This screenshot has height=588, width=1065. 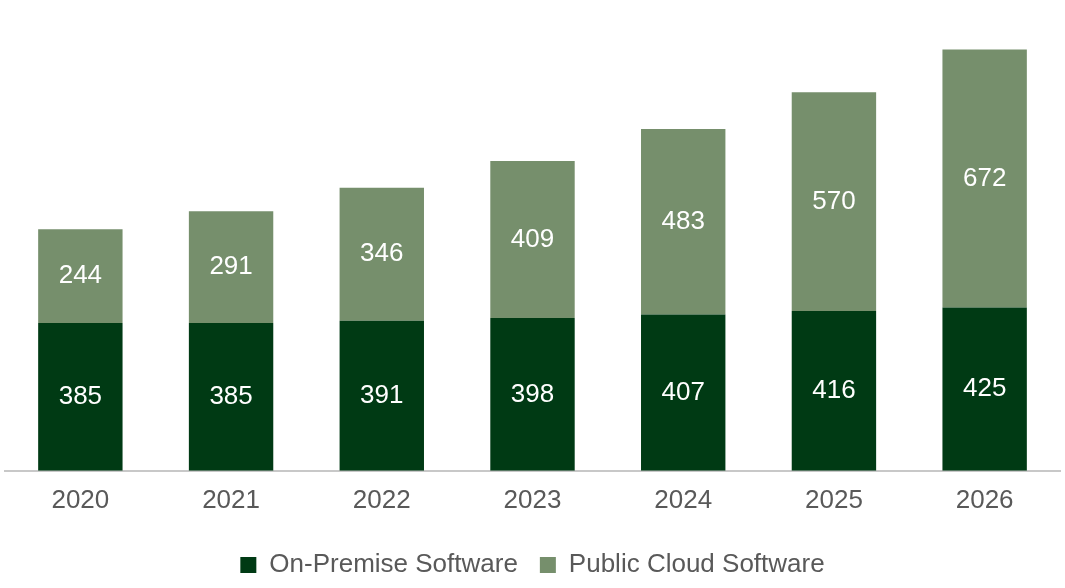 I want to click on data-label: 672, so click(x=984, y=176).